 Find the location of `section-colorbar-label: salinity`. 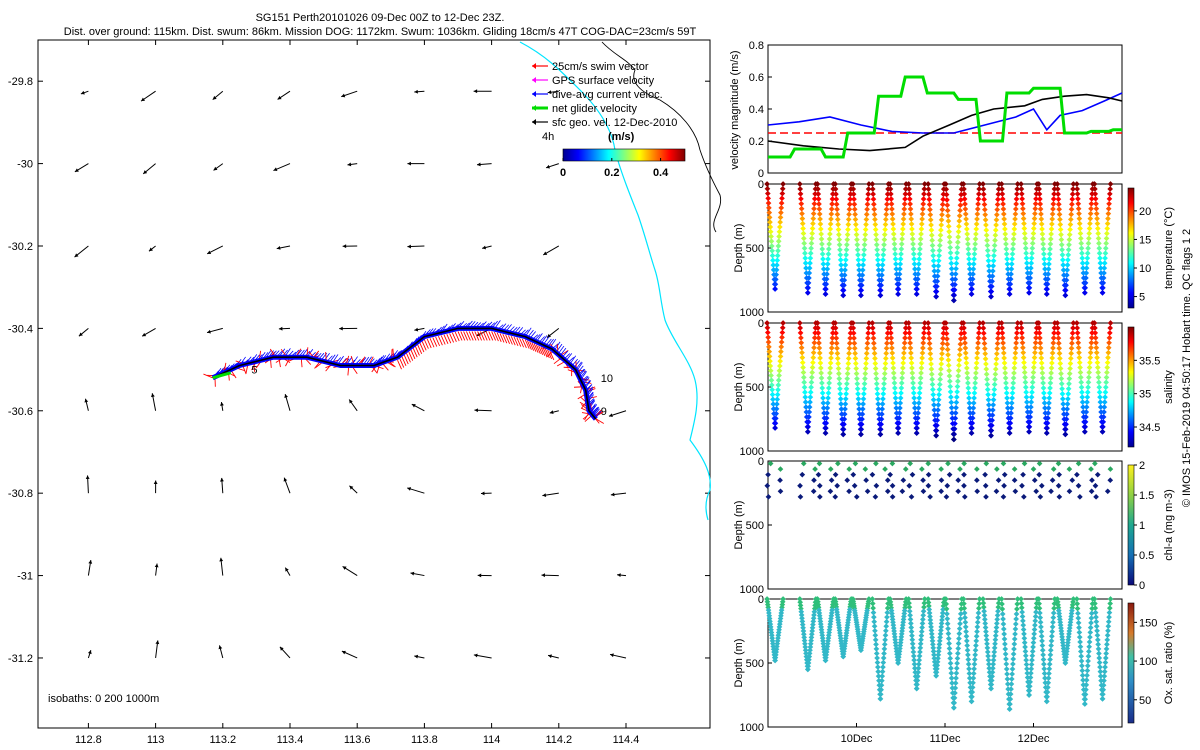

section-colorbar-label: salinity is located at coordinates (1169, 387).